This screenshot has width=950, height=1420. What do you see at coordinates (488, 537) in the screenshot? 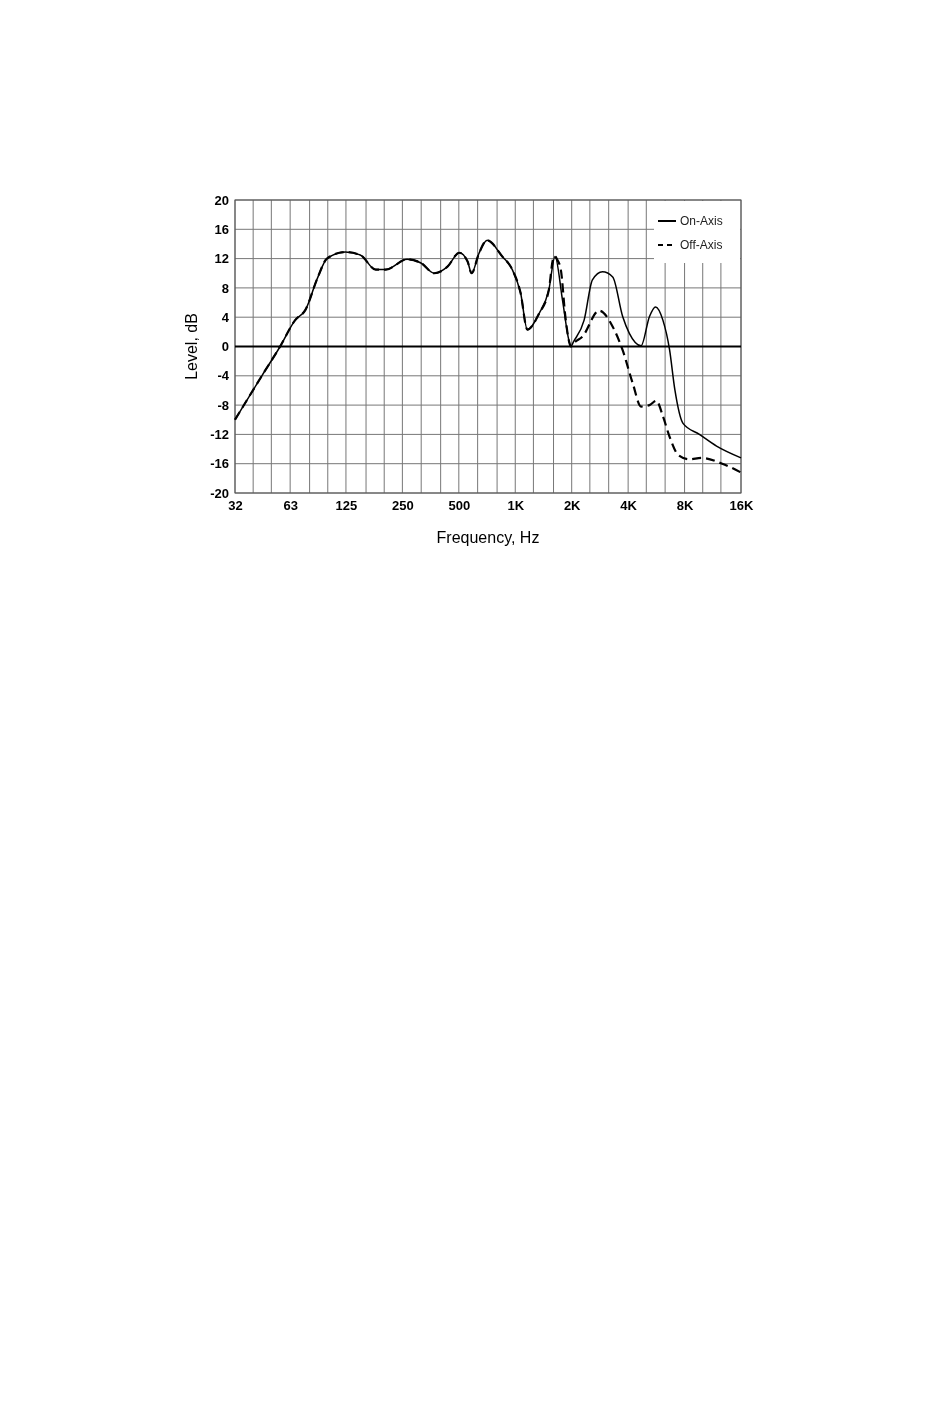
I see `x-axis-title: Frequency, Hz` at bounding box center [488, 537].